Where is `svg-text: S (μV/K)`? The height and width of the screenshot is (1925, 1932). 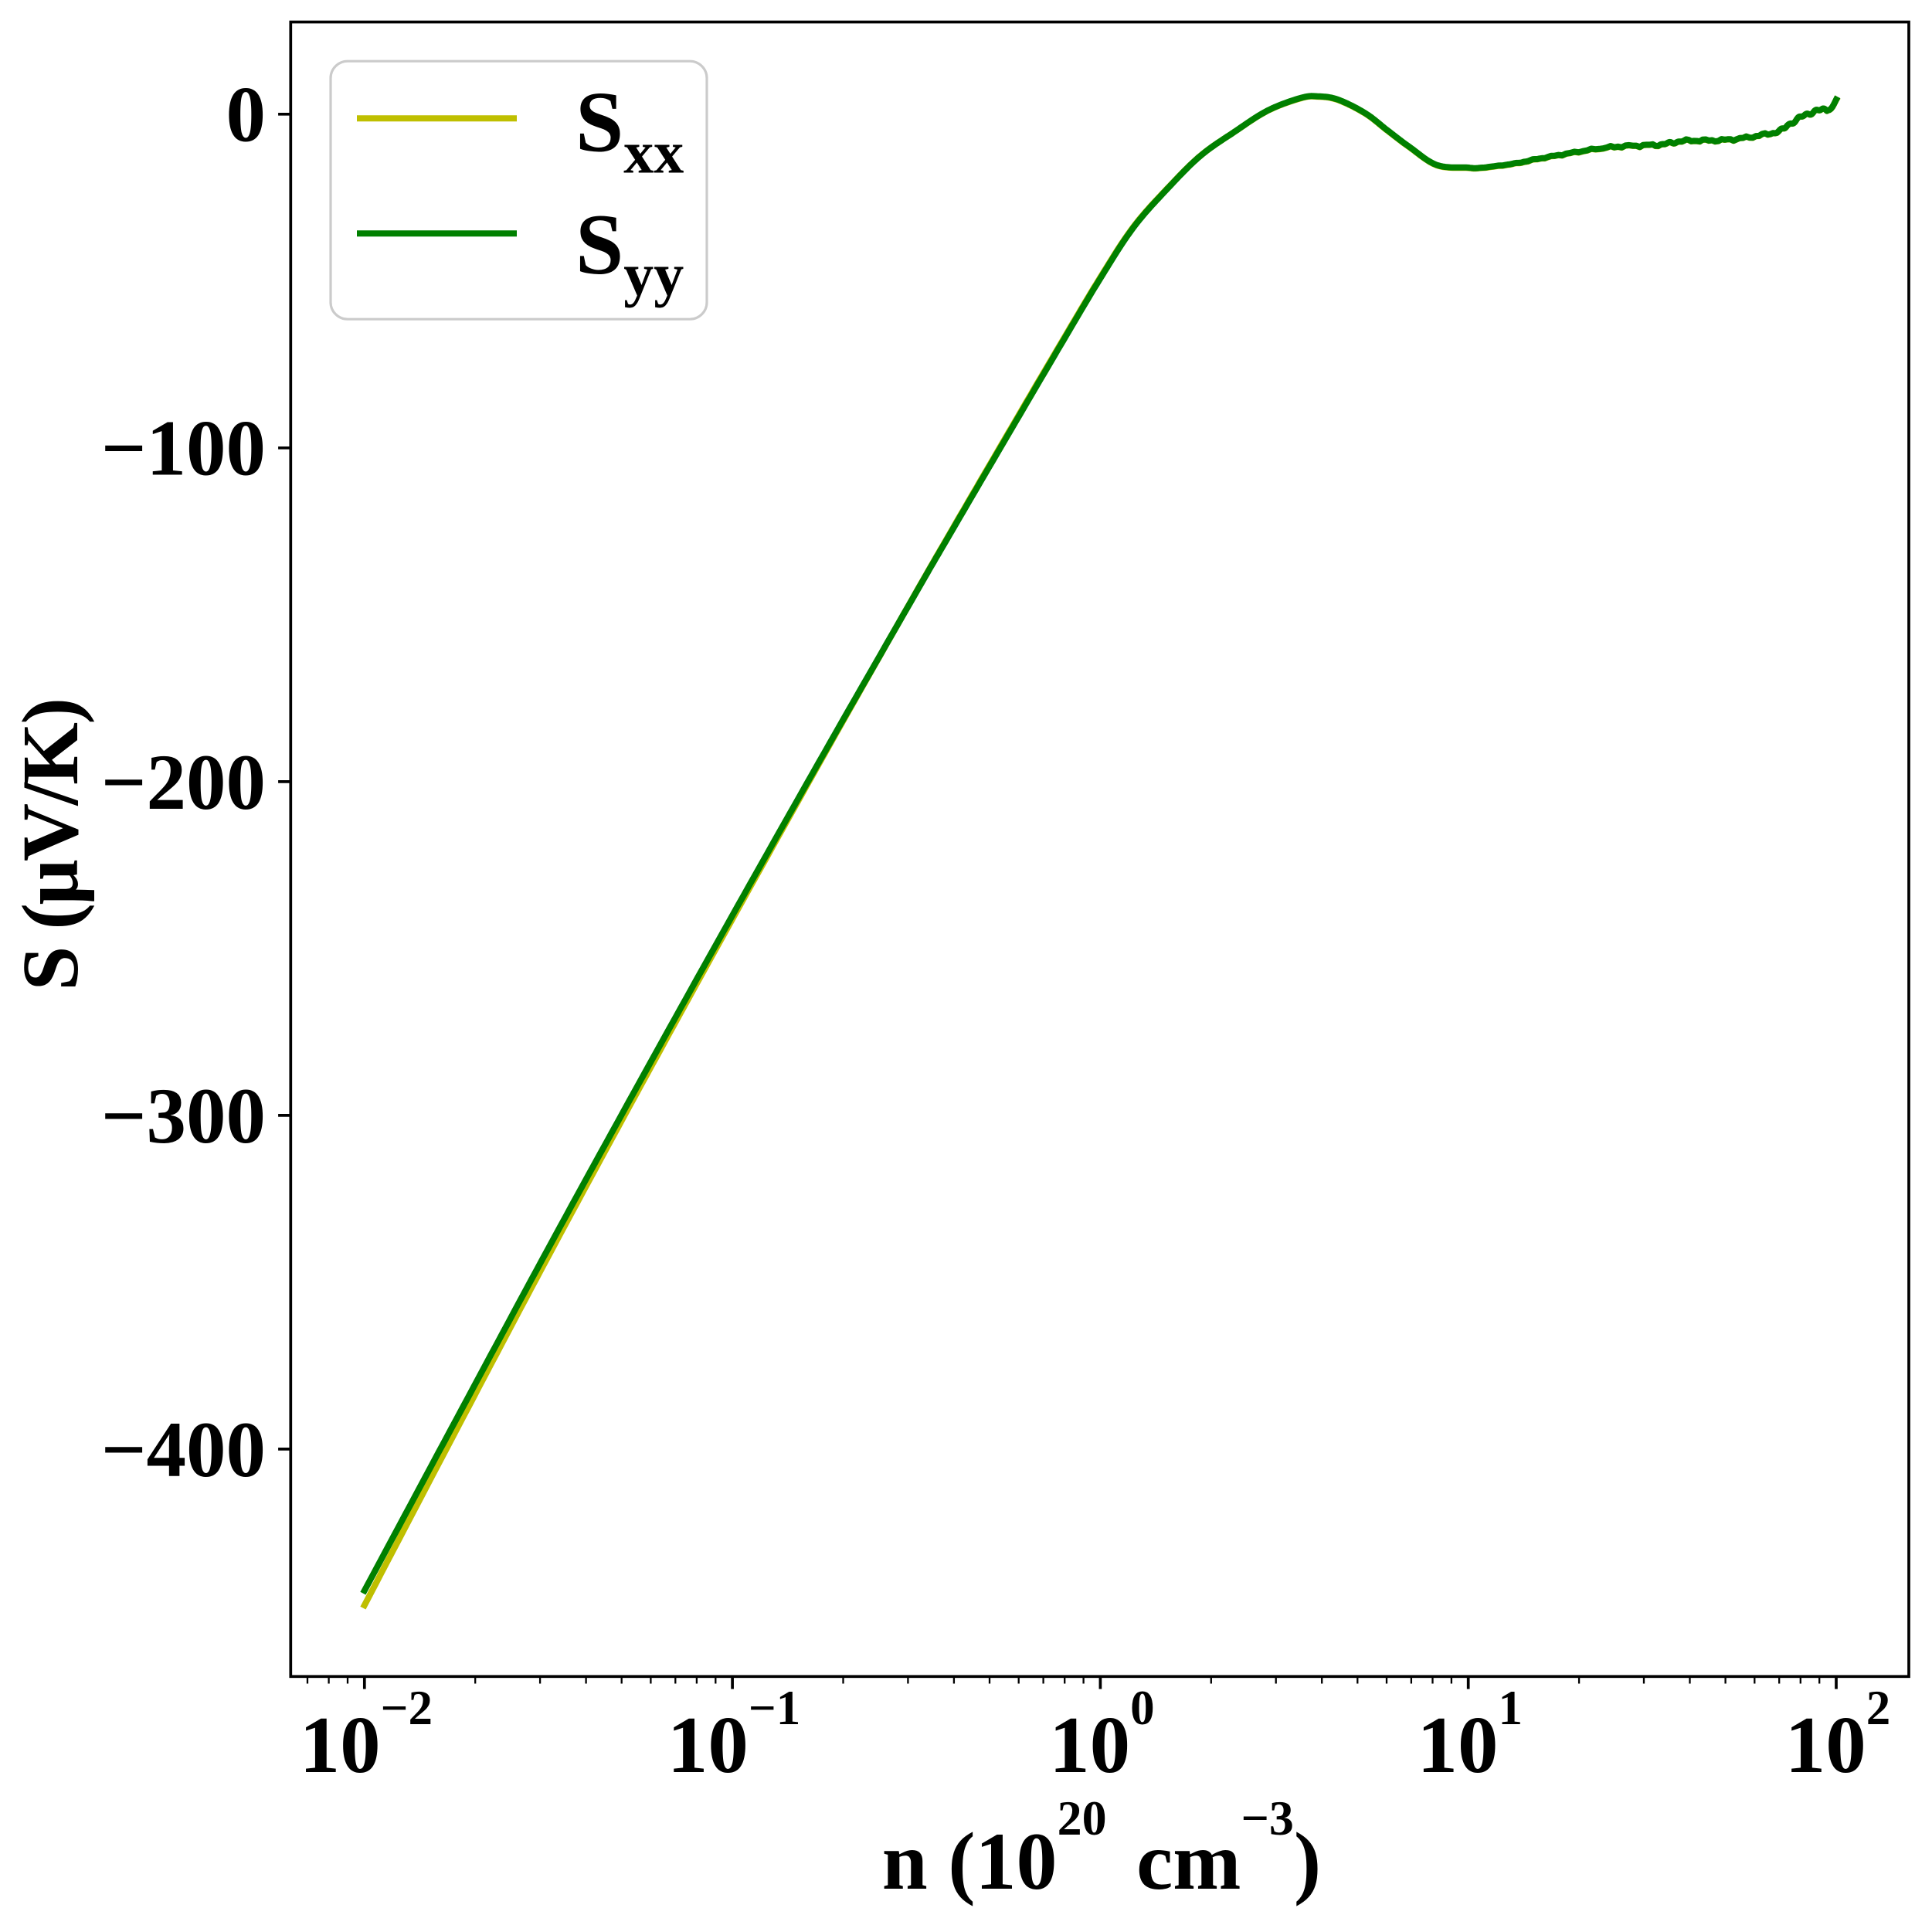
svg-text: S (μV/K) is located at coordinates (51, 845).